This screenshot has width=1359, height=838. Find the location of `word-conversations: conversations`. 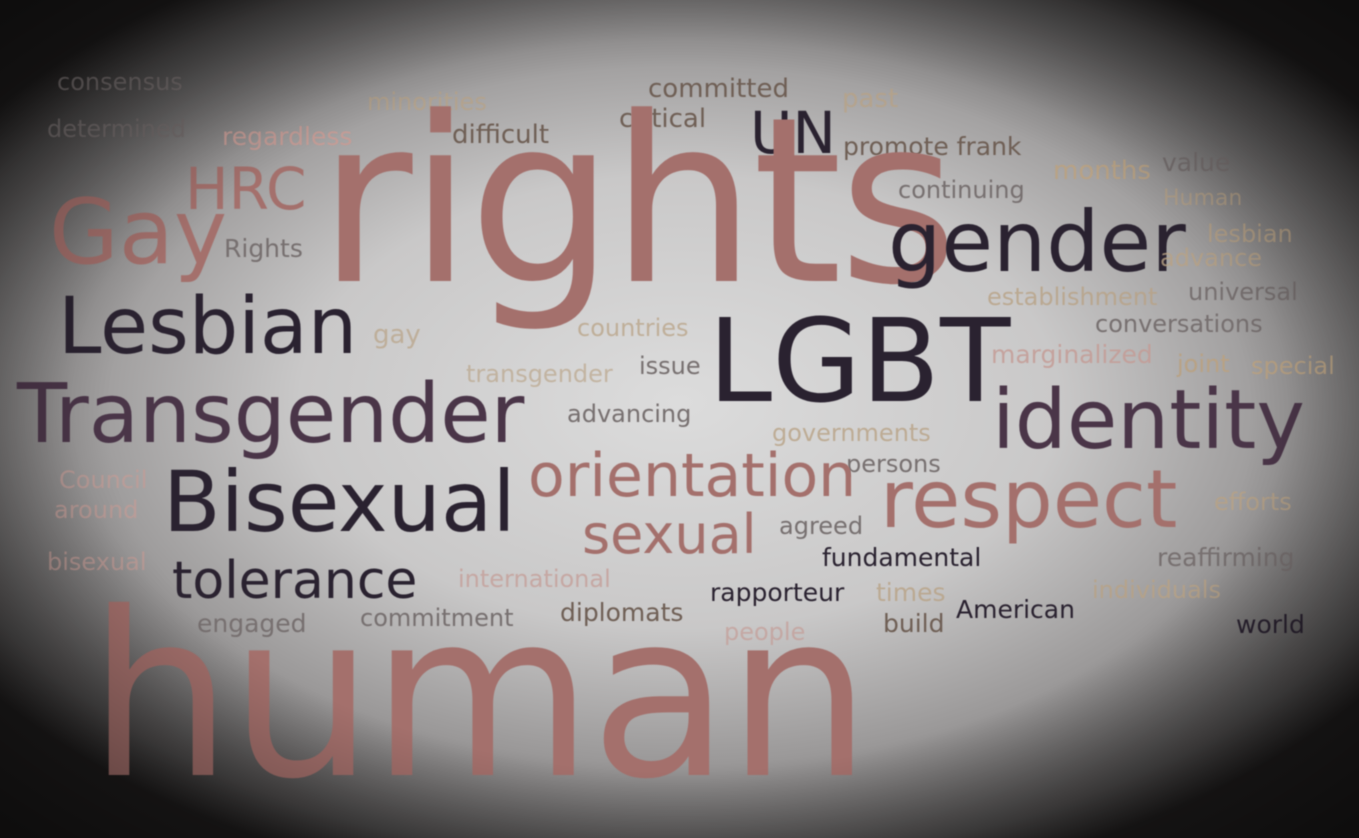

word-conversations: conversations is located at coordinates (1179, 324).